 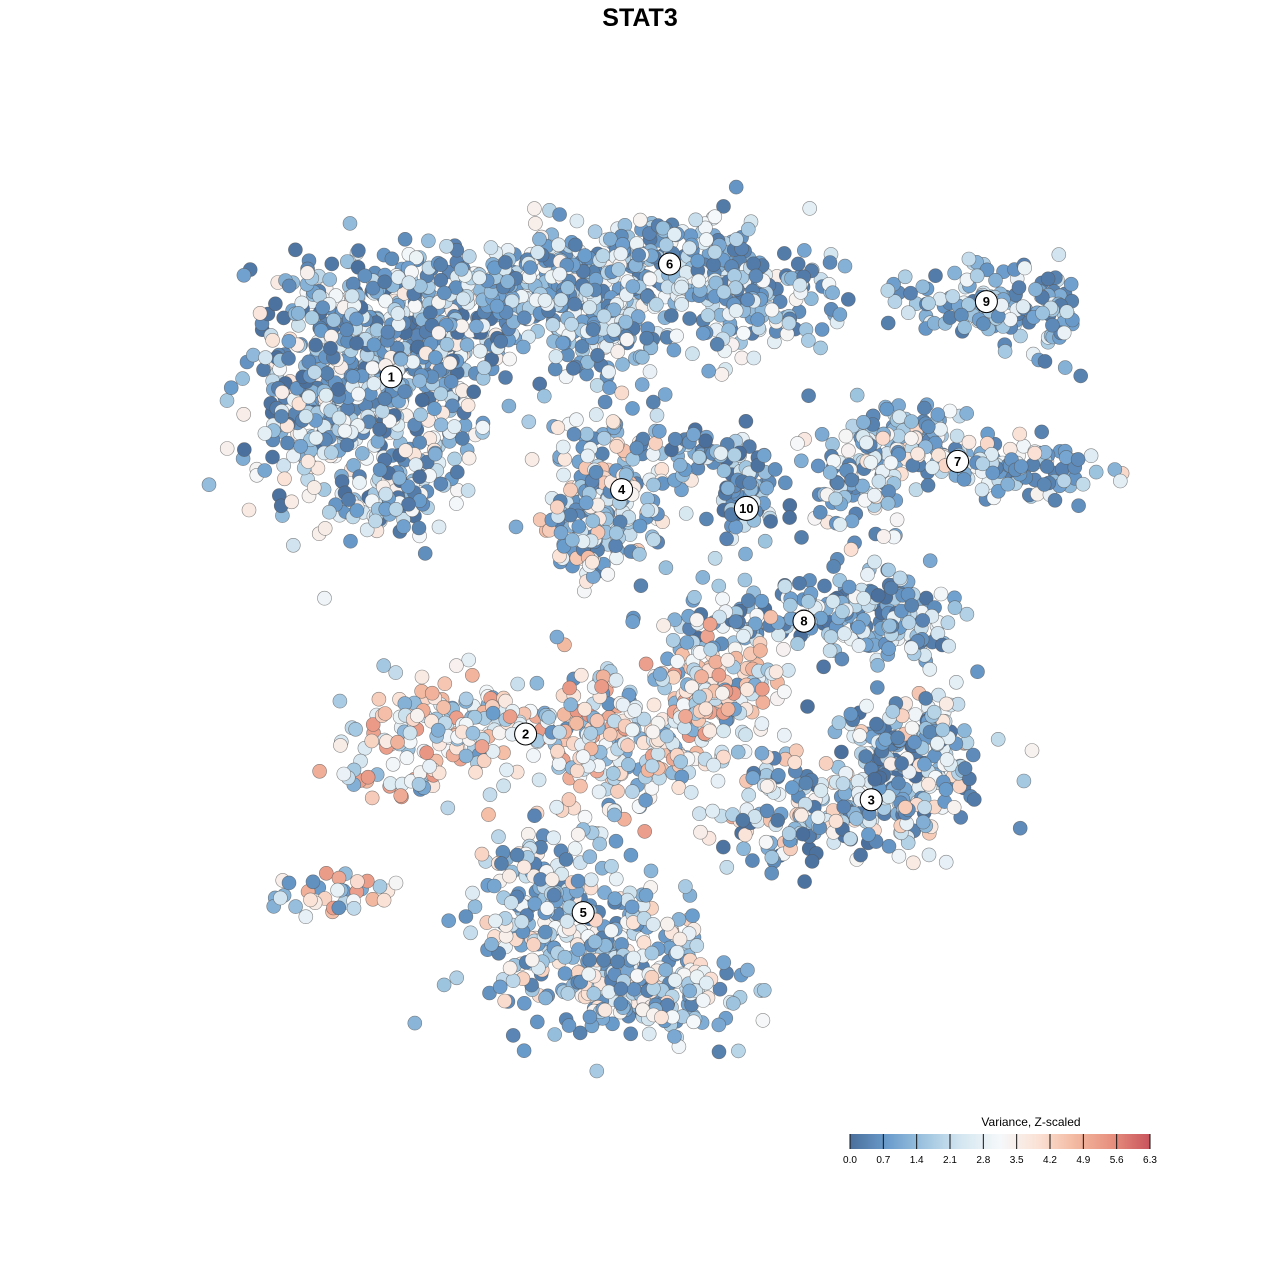 I want to click on cluster-label-8: 8, so click(x=804, y=621).